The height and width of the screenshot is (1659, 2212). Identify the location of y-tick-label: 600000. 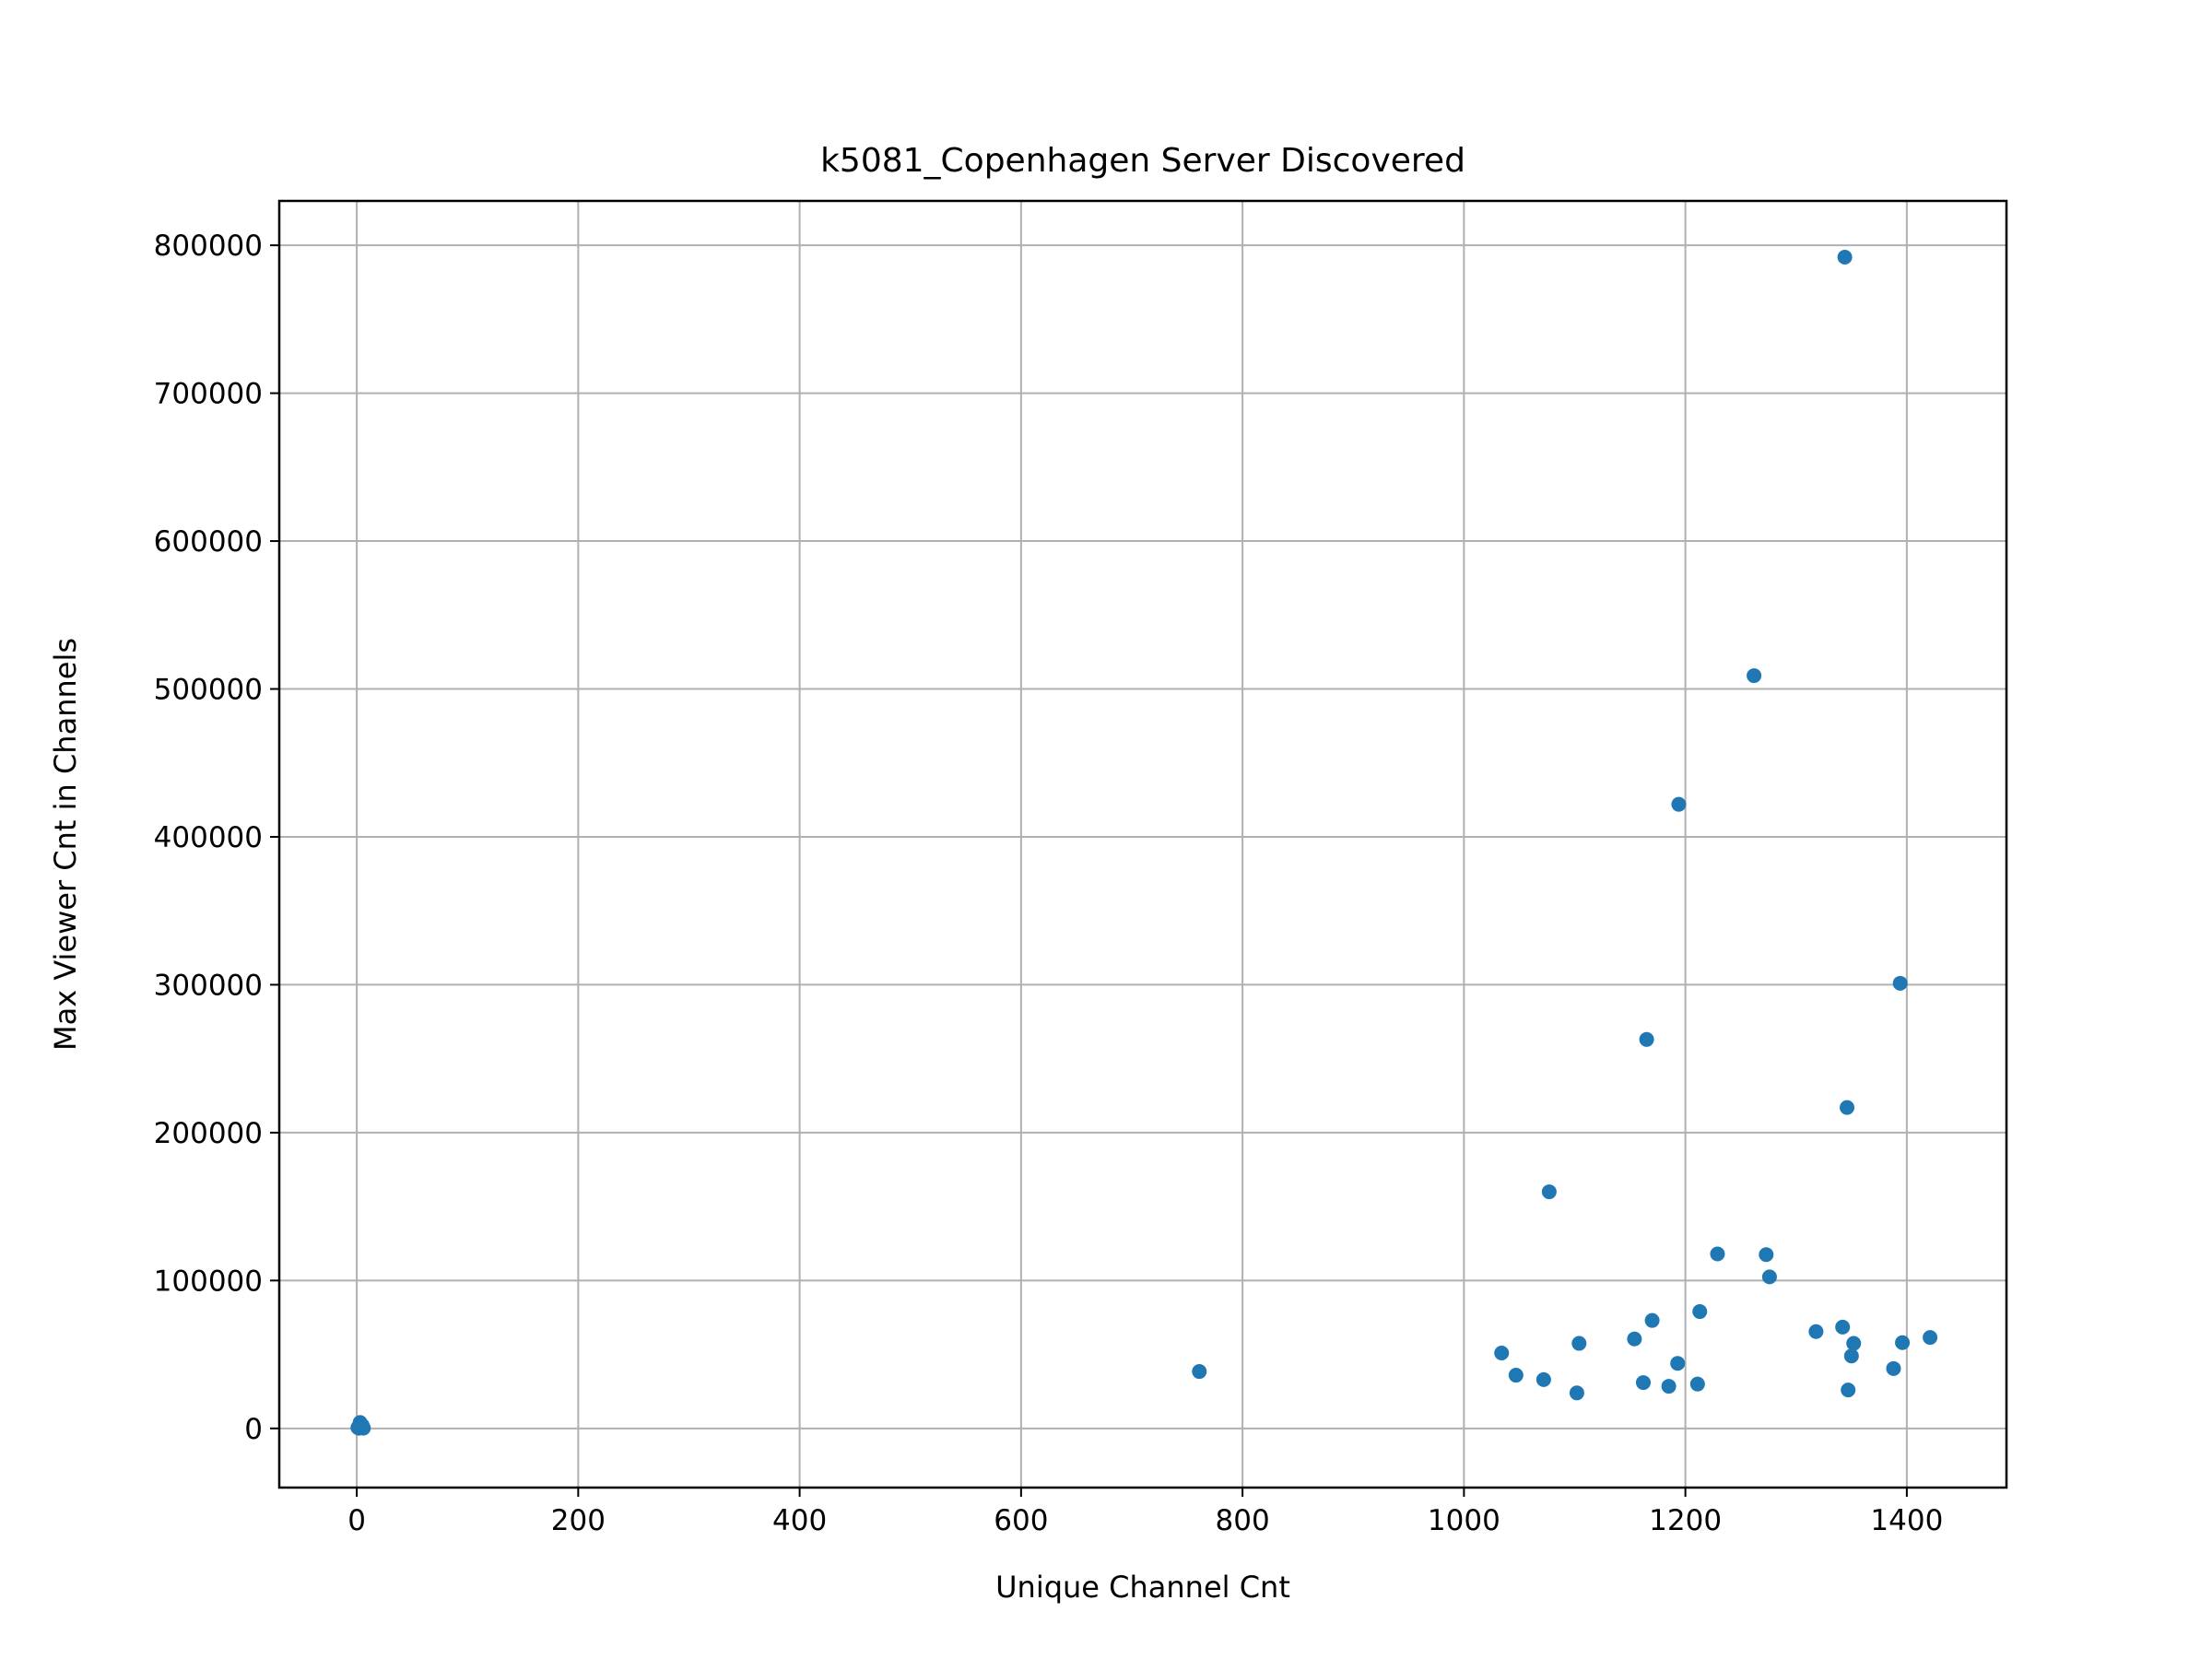
(208, 542).